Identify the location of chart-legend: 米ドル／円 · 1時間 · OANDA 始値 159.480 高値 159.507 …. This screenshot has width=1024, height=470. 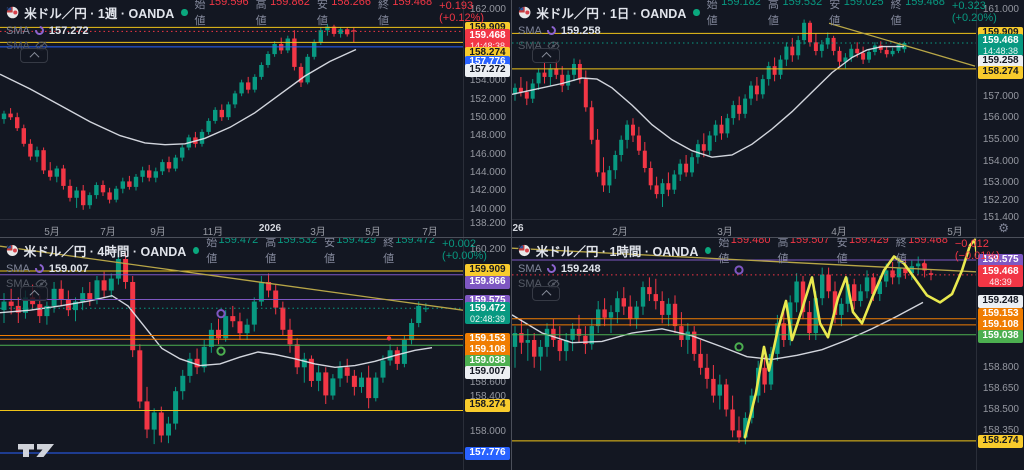
(771, 264).